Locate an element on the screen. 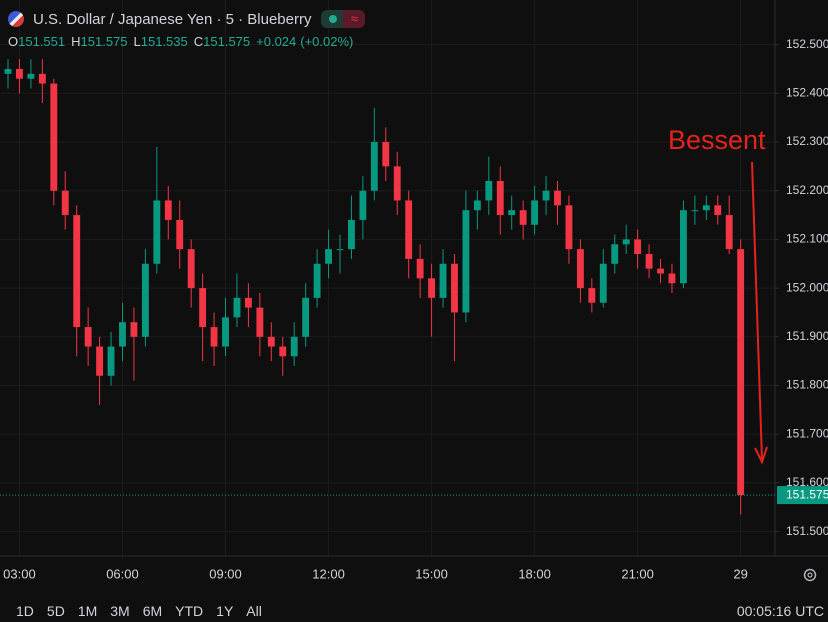 The width and height of the screenshot is (828, 622). x-tick-label: 21:00 is located at coordinates (637, 573).